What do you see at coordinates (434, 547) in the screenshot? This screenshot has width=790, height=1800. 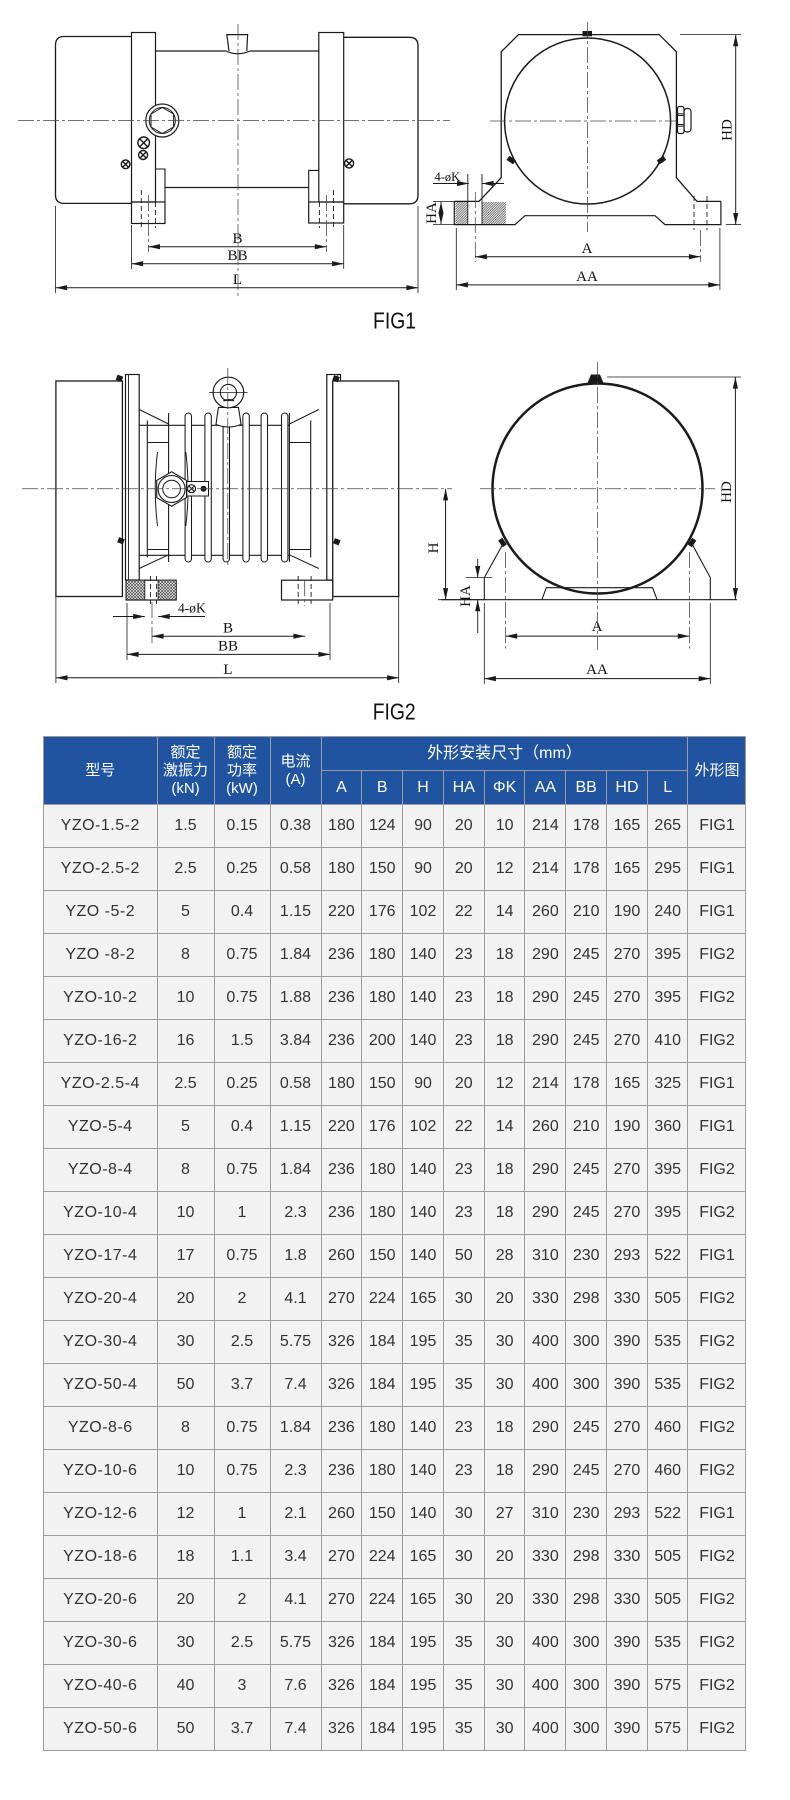 I see `svg-text: H` at bounding box center [434, 547].